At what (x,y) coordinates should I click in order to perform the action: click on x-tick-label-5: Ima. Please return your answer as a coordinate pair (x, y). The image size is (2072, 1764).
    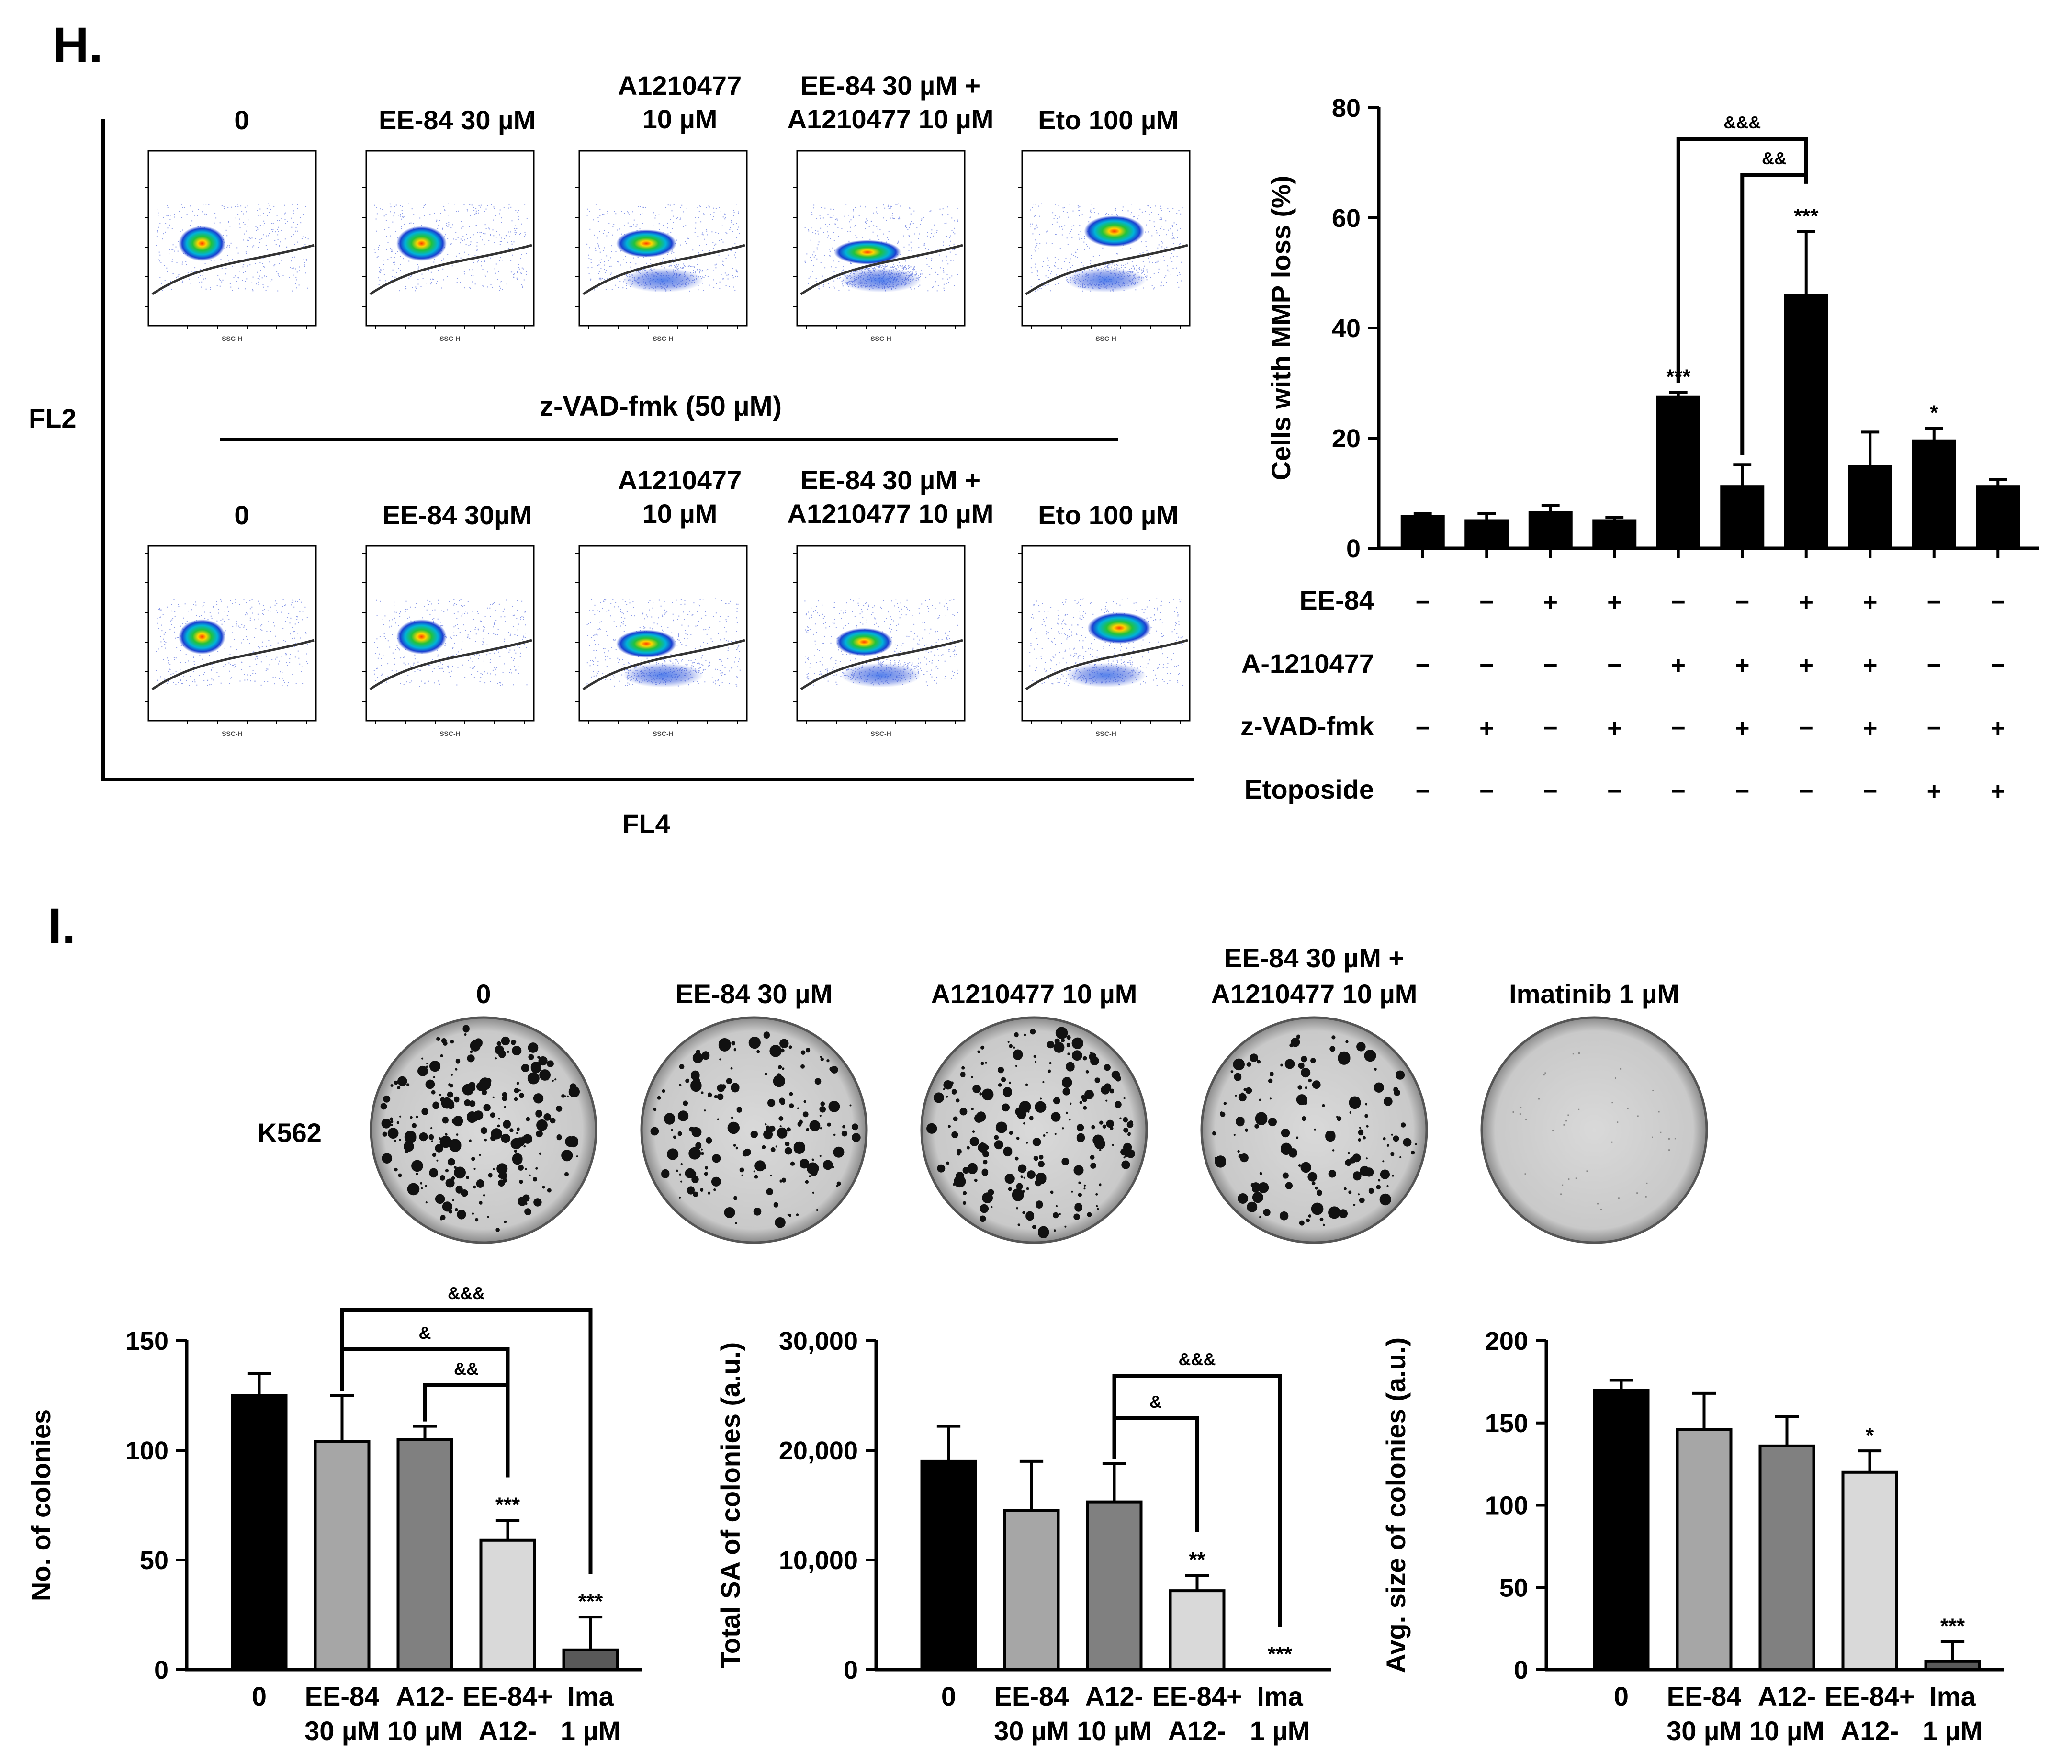
    Looking at the image, I should click on (1280, 1696).